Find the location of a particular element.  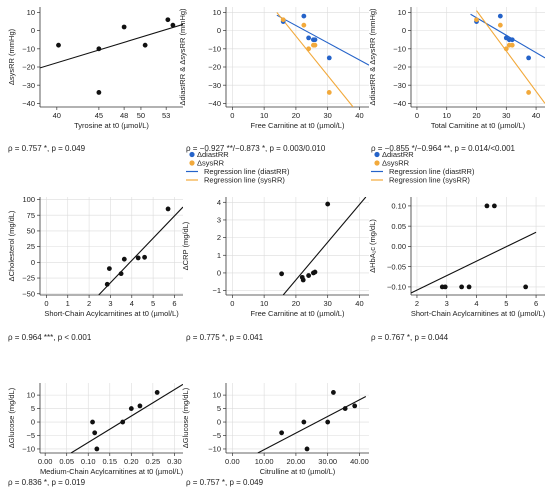

x-tick-label: 3 is located at coordinates (110, 303).